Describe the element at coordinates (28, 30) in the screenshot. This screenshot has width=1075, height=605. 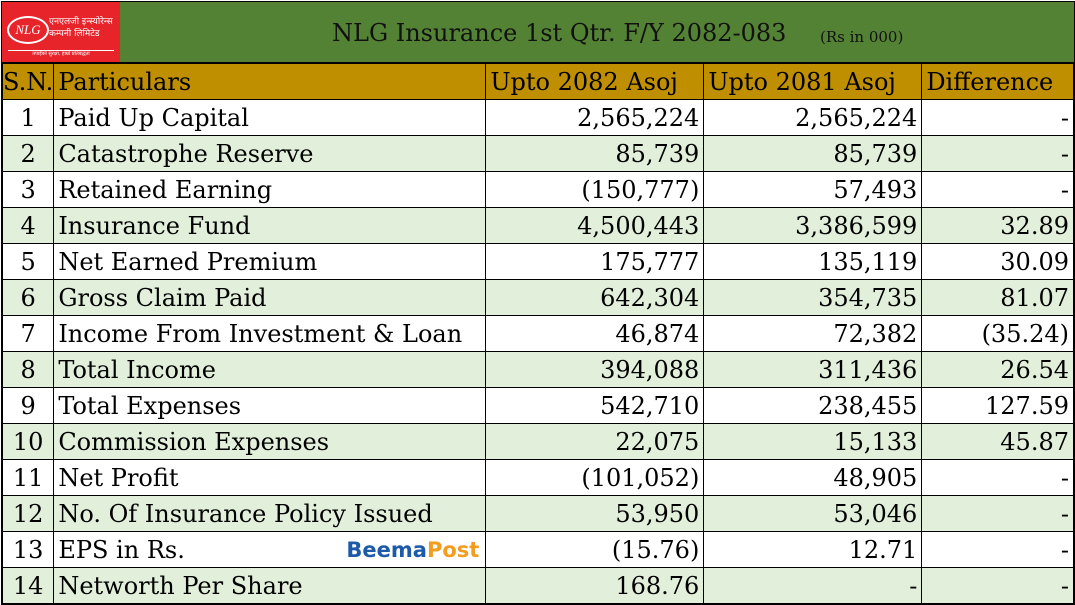
I see `logo-initials: NLG` at that location.